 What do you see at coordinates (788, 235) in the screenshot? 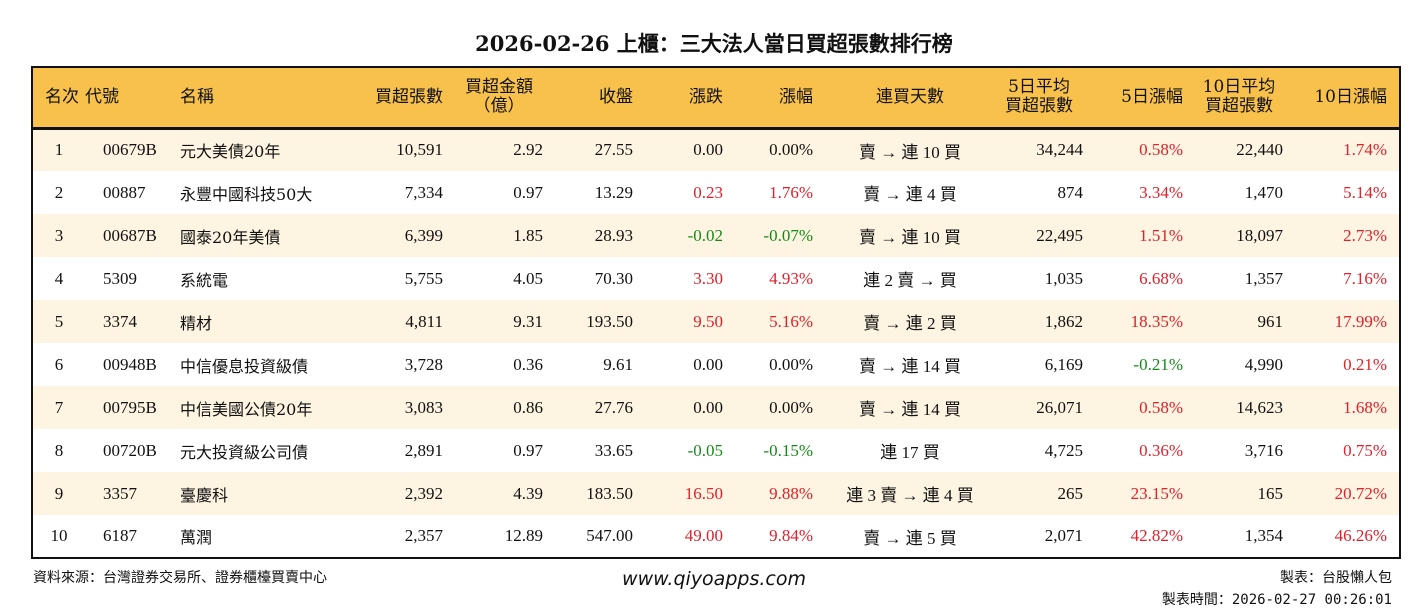
I see `cell-change-pct: -0.07%` at bounding box center [788, 235].